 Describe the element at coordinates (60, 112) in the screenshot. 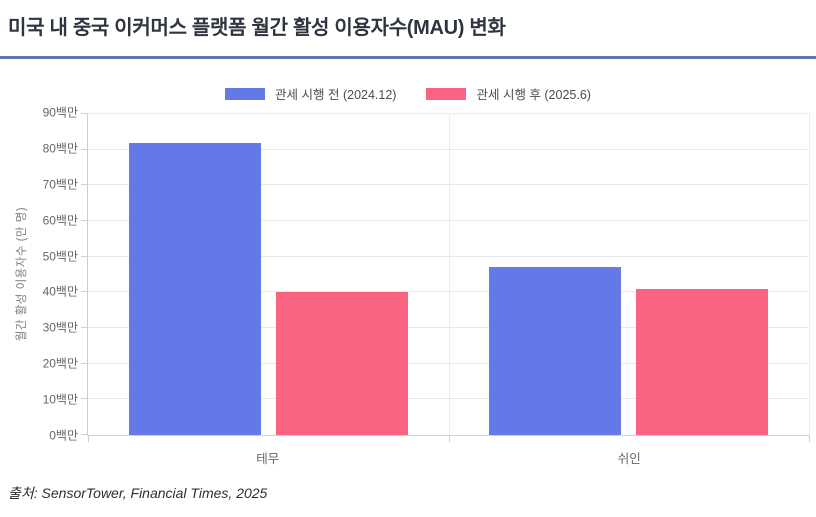

I see `y-axis-tick-label: 90백만` at that location.